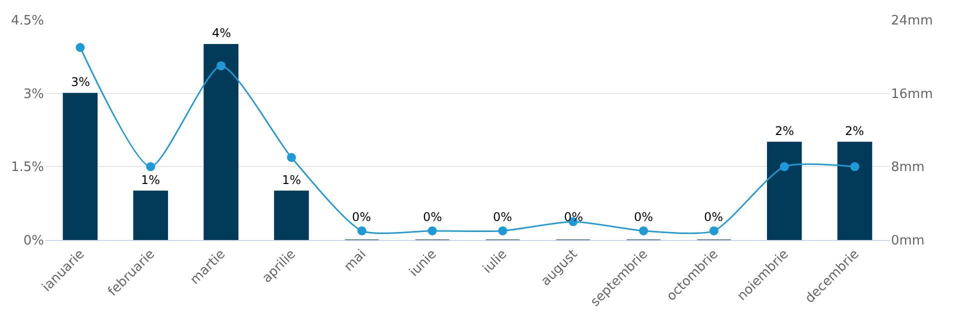 The height and width of the screenshot is (325, 965). I want to click on y2-tick-label: 16mm, so click(912, 94).